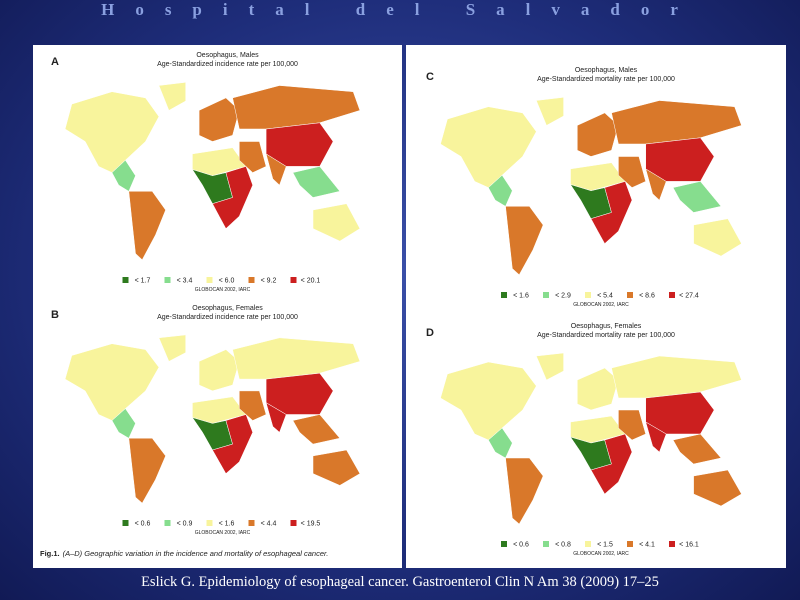 This screenshot has height=600, width=800. What do you see at coordinates (689, 545) in the screenshot?
I see `legend-label: < 16.1` at bounding box center [689, 545].